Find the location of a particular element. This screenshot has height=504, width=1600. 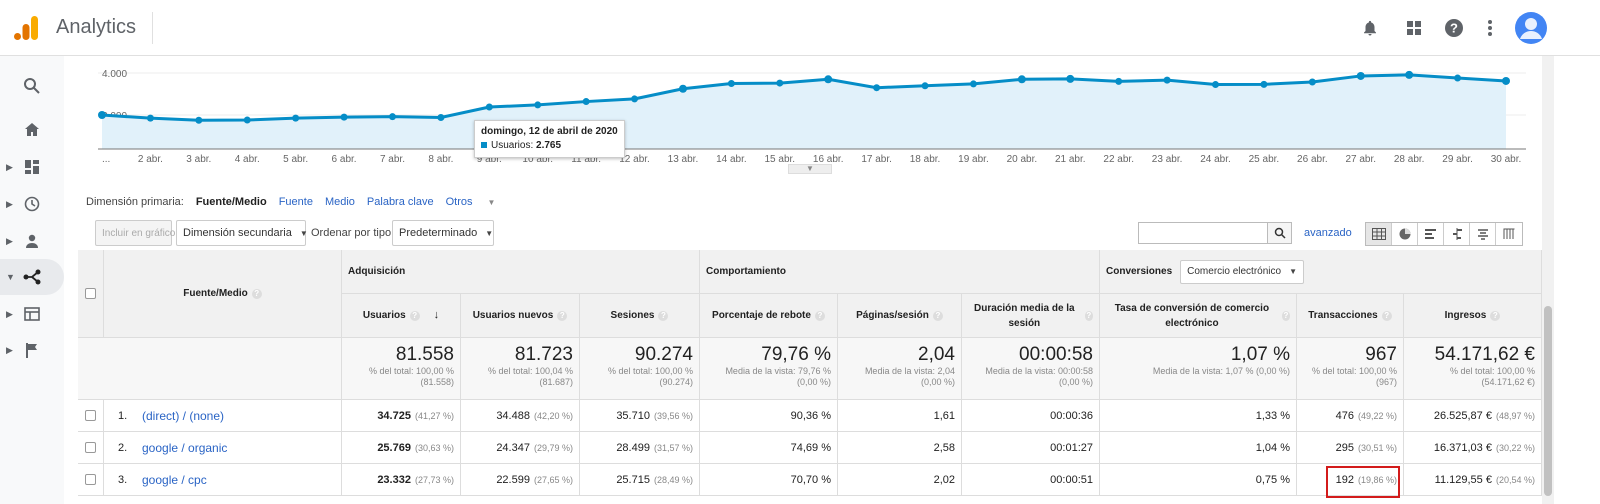

cell-bounce-rate: 90,36 % is located at coordinates (769, 416).